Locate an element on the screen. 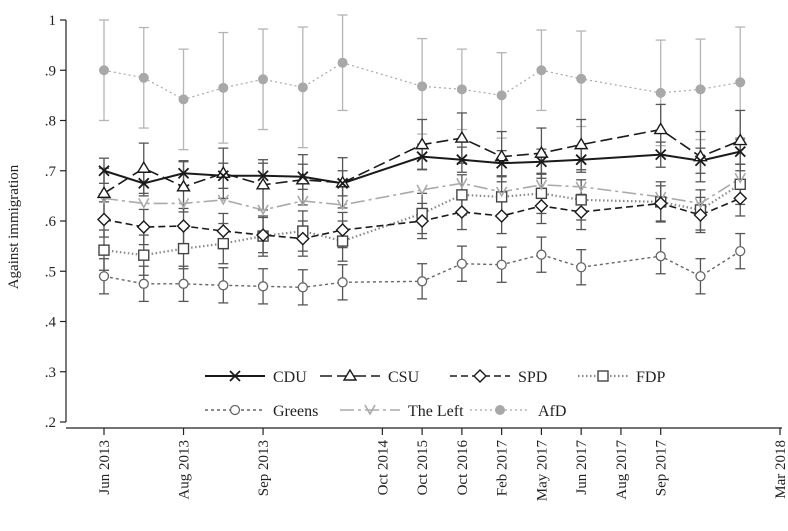 This screenshot has height=531, width=788. y-tick-label: 1 is located at coordinates (53, 21).